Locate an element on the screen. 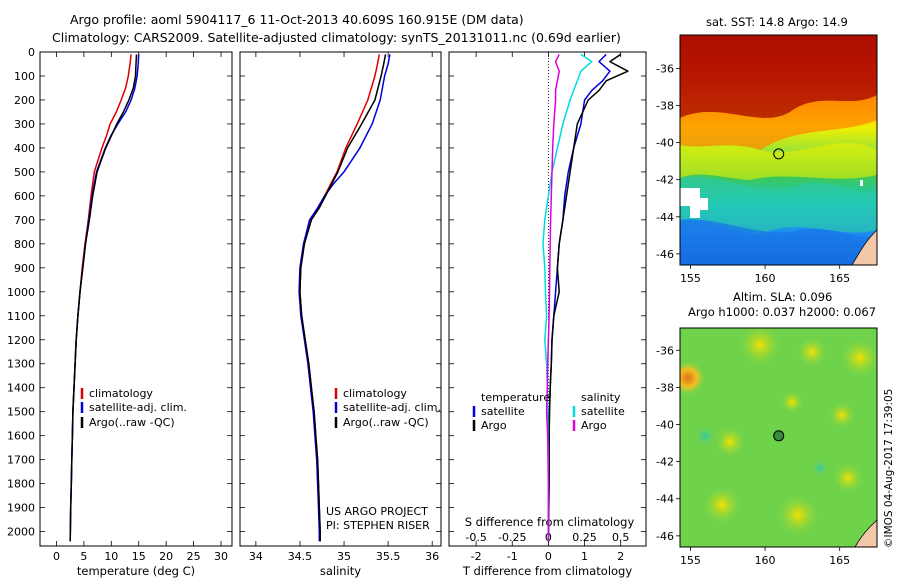 The width and height of the screenshot is (900, 584). salinity-difference-tick-label: -0.5 is located at coordinates (475, 537).